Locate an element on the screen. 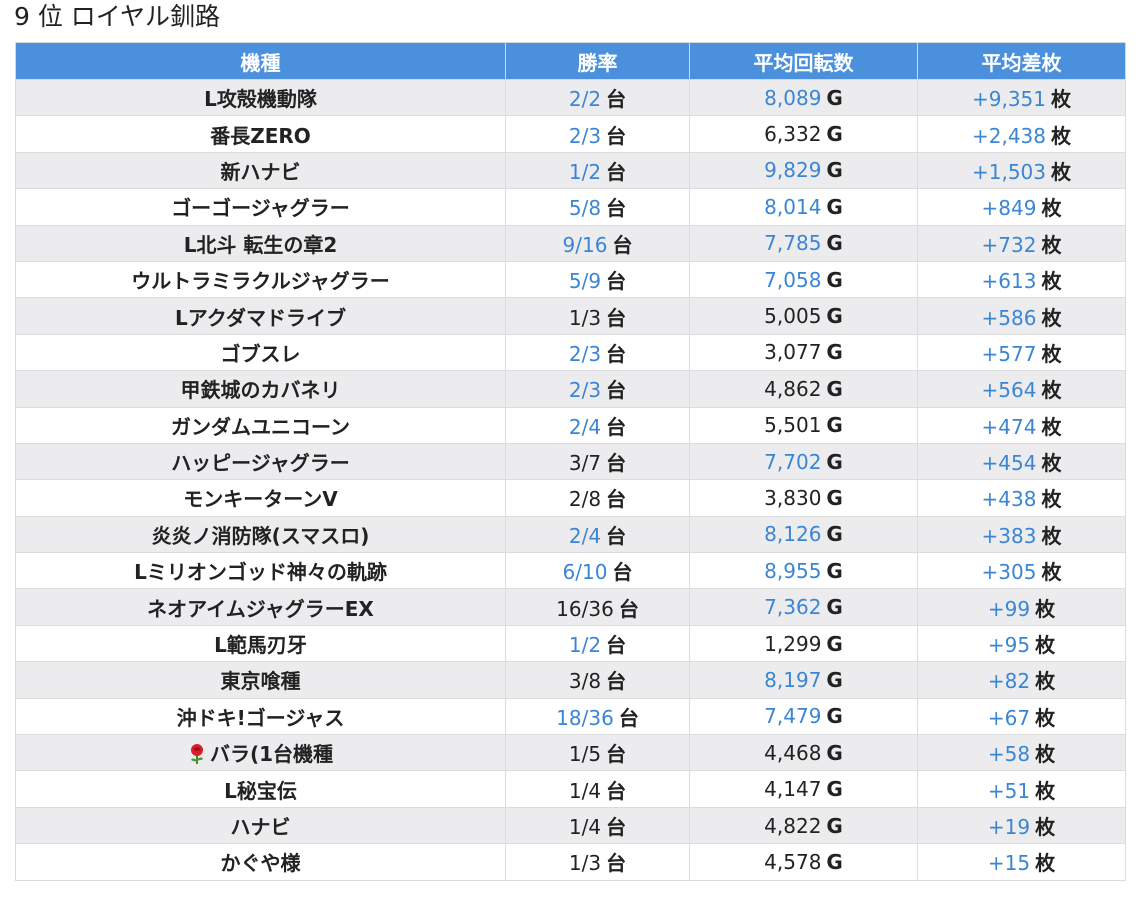  table-row: モンキーターンV 2/8 台 3,830 G +438 枚 is located at coordinates (570, 498).